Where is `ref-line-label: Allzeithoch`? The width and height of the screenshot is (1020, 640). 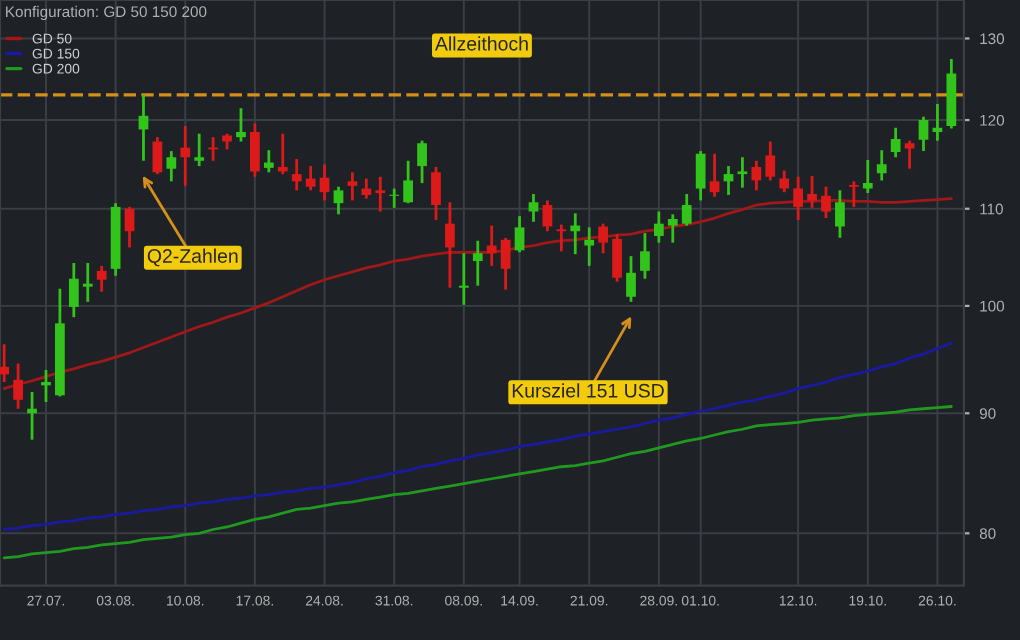 ref-line-label: Allzeithoch is located at coordinates (481, 43).